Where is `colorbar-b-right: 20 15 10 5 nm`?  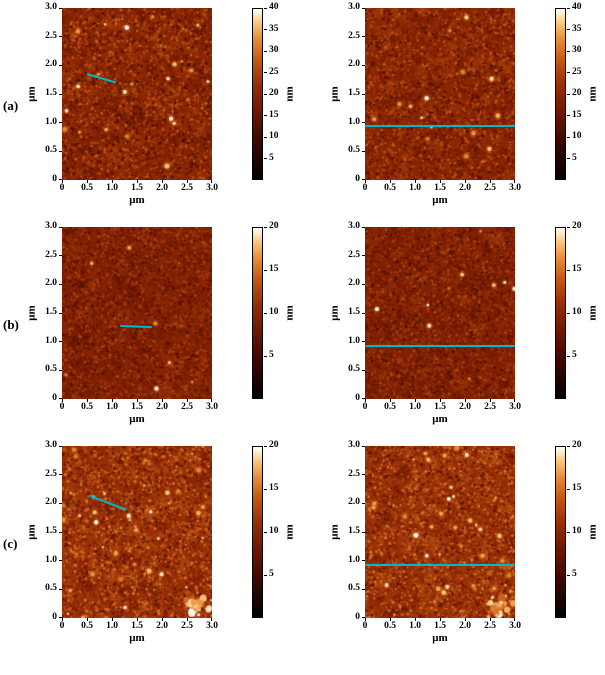
colorbar-b-right: 20 15 10 5 nm is located at coordinates (578, 314).